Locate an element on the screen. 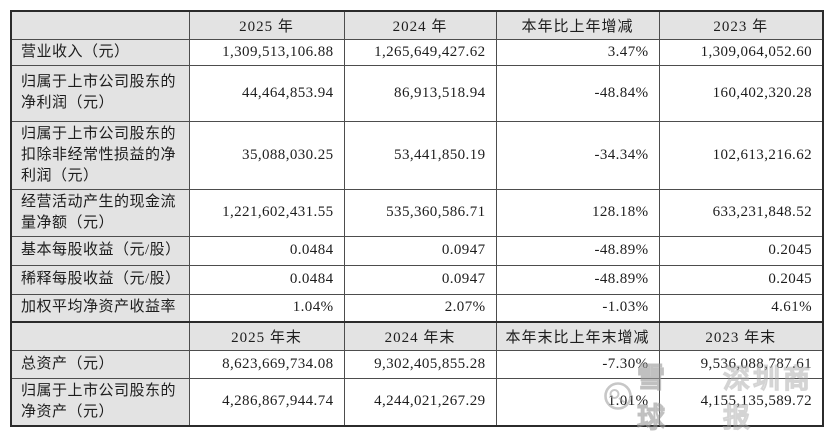 The width and height of the screenshot is (831, 436). value-2024: 2.07% is located at coordinates (420, 308).